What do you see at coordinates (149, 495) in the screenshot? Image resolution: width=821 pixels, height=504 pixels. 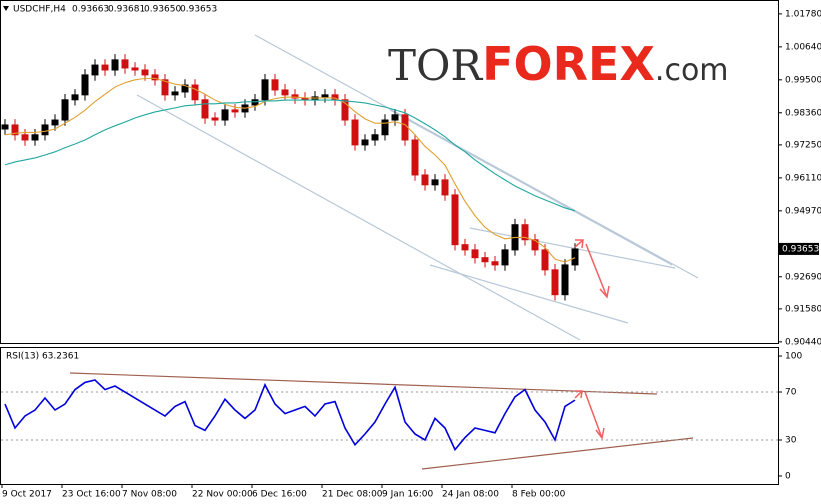 I see `x-tick-label: 7 Nov 08:00` at bounding box center [149, 495].